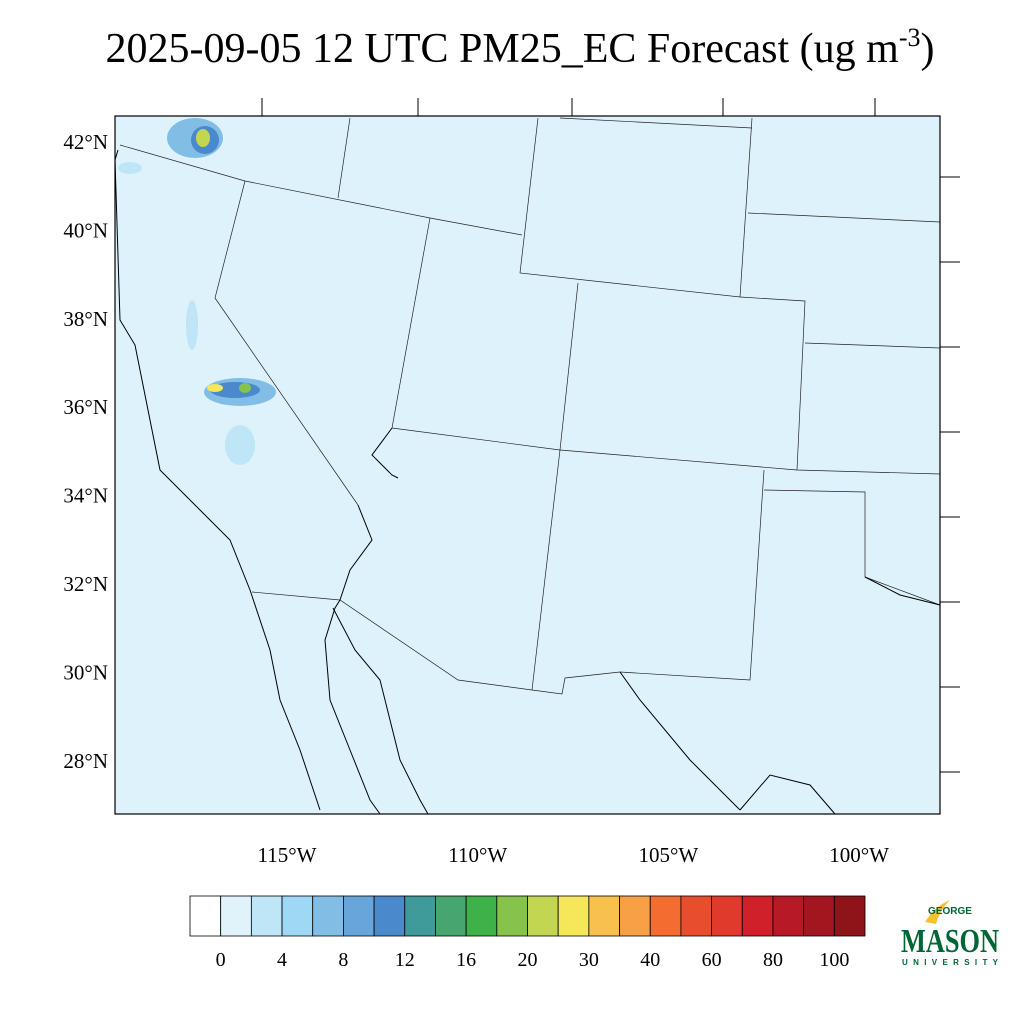  What do you see at coordinates (343, 960) in the screenshot?
I see `colorbar-label: 8` at bounding box center [343, 960].